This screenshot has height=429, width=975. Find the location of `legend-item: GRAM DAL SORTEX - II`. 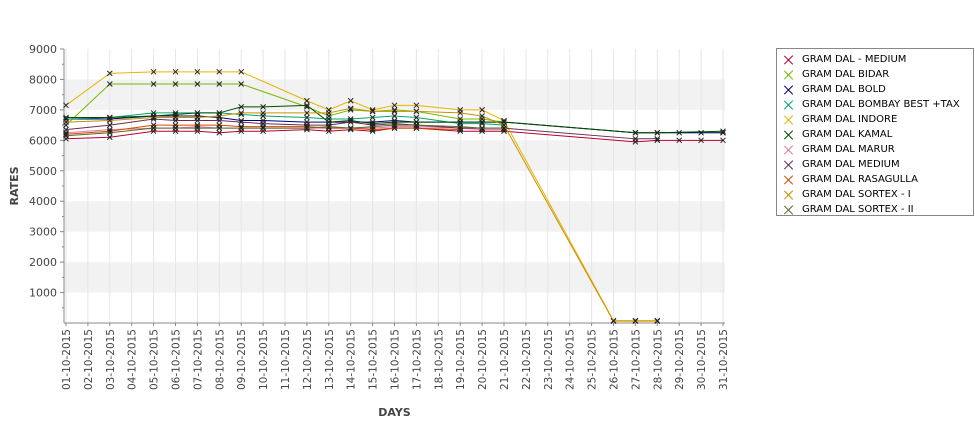

legend-item: GRAM DAL SORTEX - II is located at coordinates (875, 209).